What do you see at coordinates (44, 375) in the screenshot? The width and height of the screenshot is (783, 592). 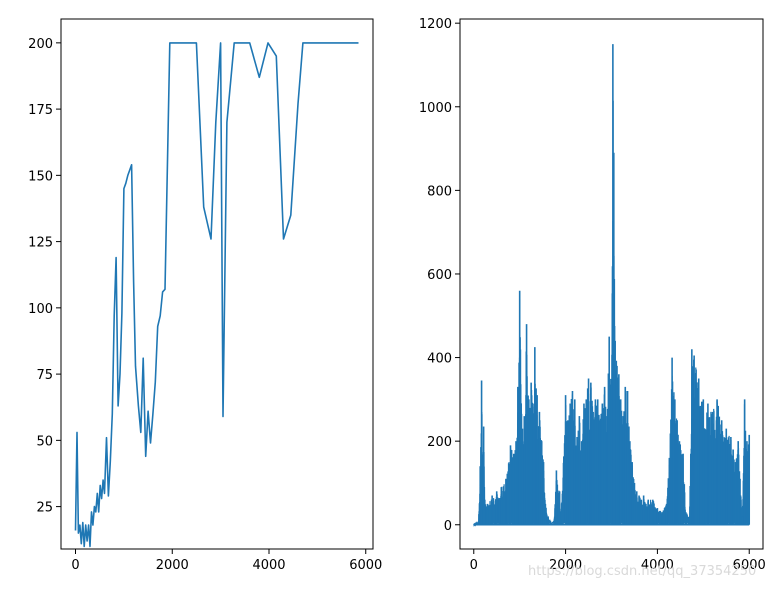 I see `y-tick-label: 75` at bounding box center [44, 375].